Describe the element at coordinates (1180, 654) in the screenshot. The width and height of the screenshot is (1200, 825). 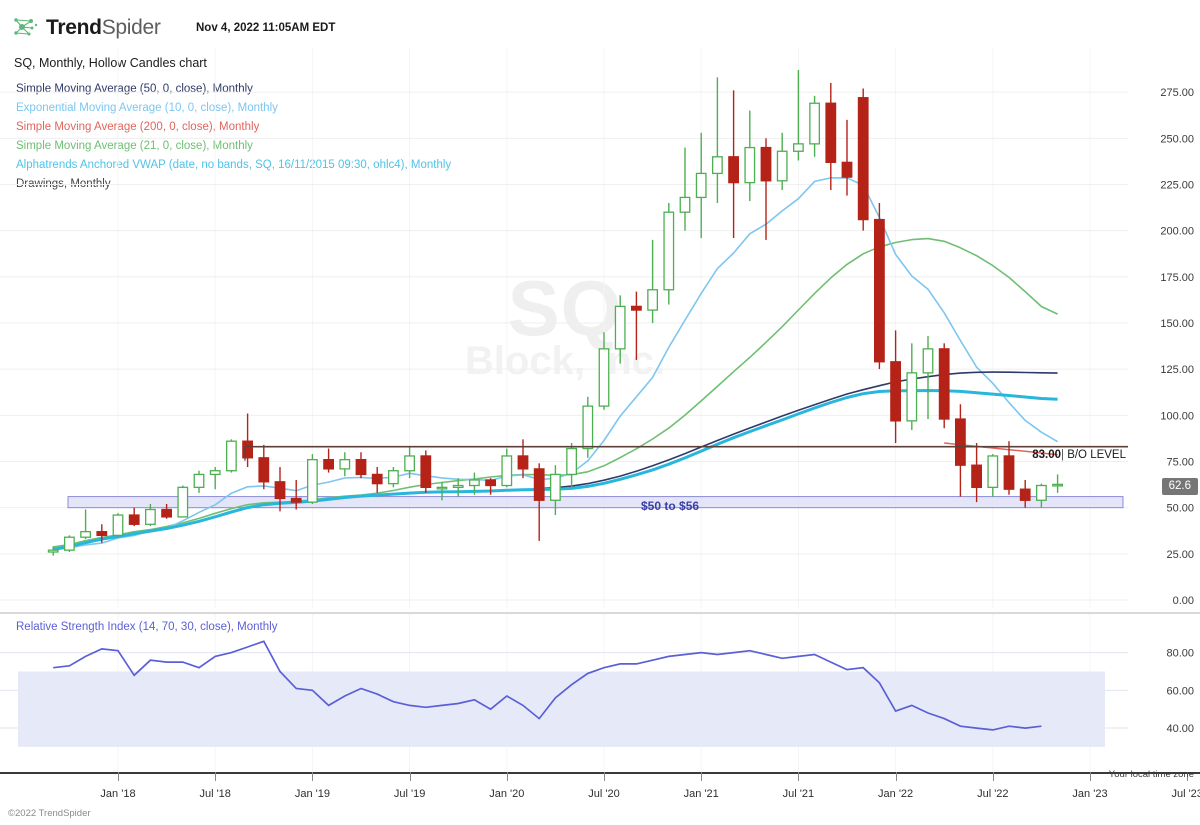
I see `rsi-tick-label: 80.00` at that location.